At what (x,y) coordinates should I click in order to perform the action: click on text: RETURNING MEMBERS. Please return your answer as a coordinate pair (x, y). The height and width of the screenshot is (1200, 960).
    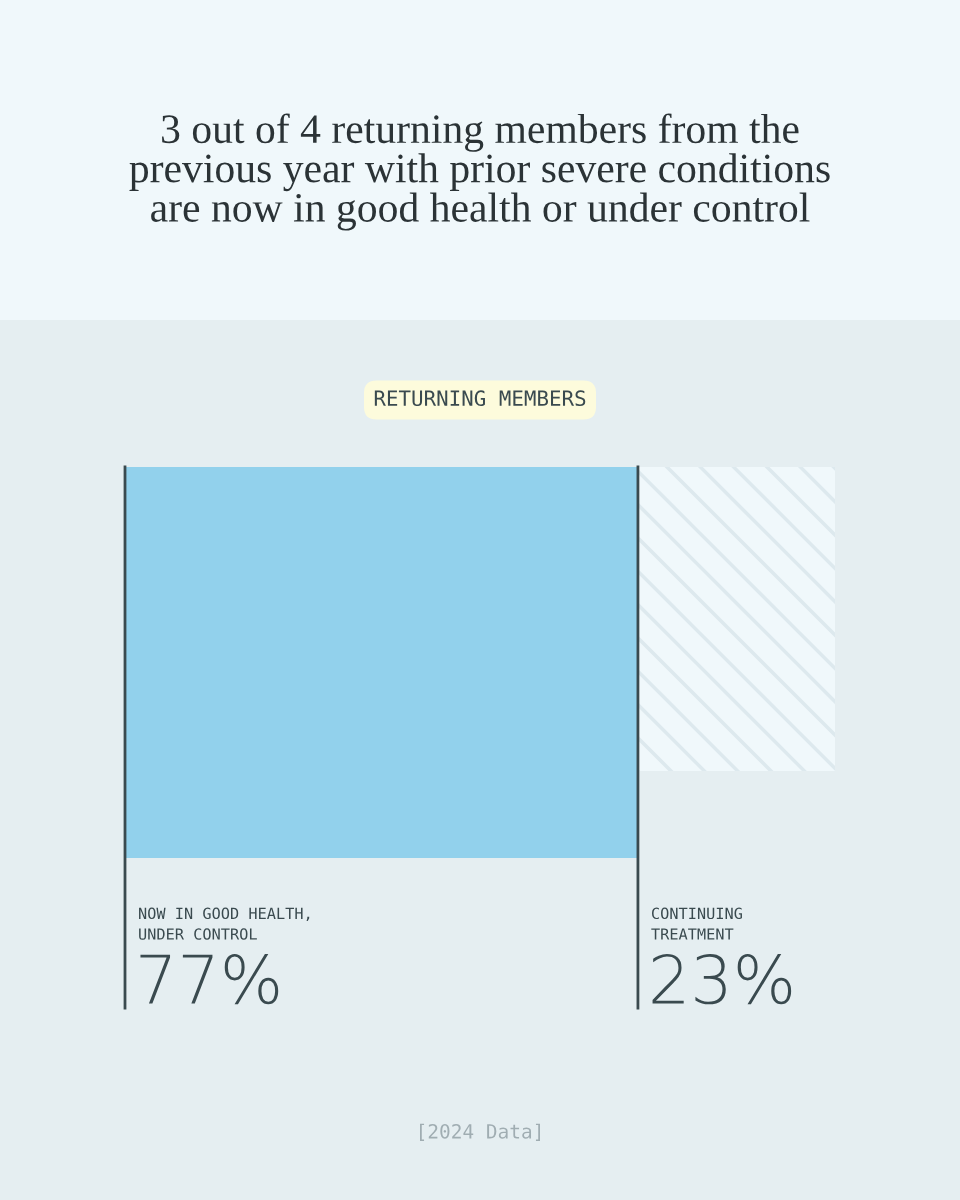
    Looking at the image, I should click on (480, 398).